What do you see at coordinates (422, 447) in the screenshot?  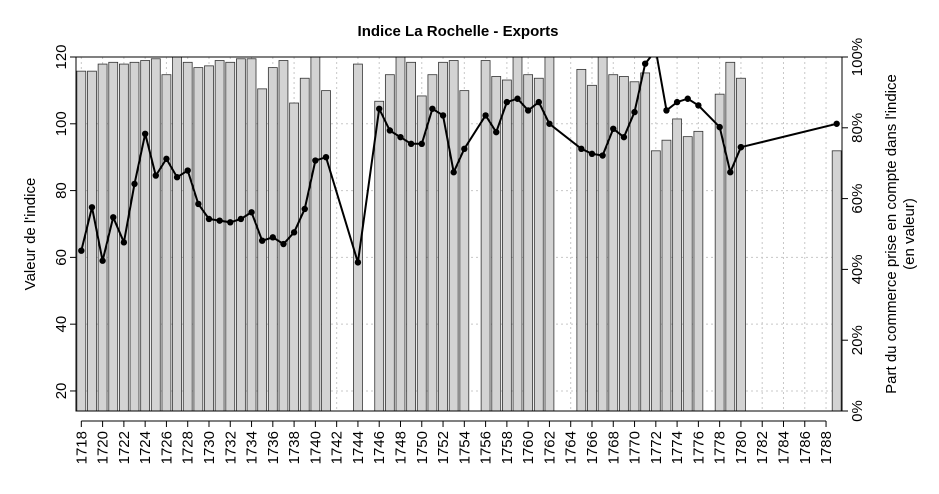 I see `x-tick-label: 1750` at bounding box center [422, 447].